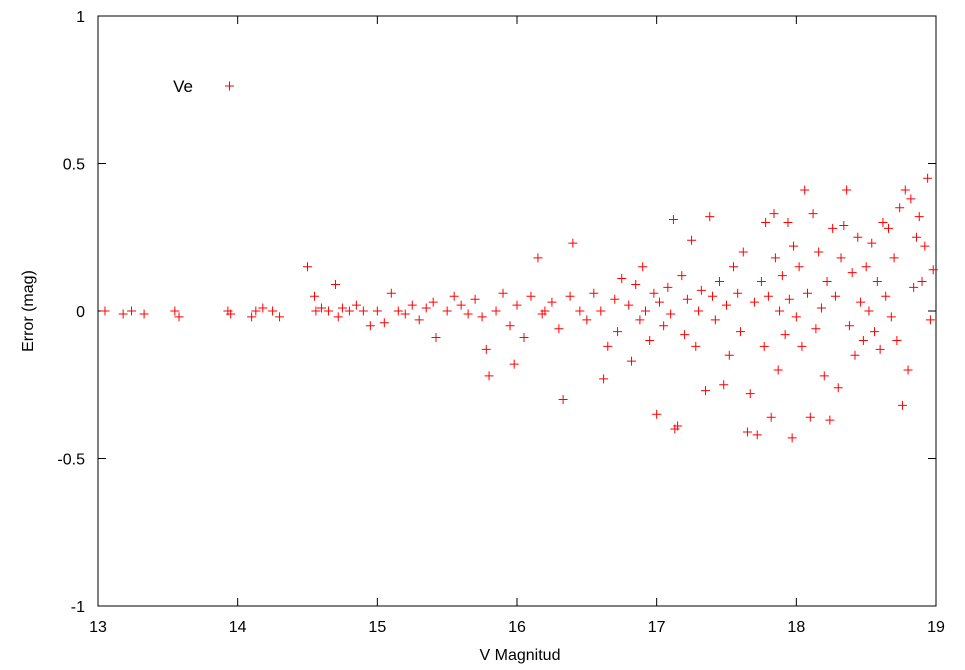 The height and width of the screenshot is (670, 965). I want to click on x-tick-label: 16, so click(517, 627).